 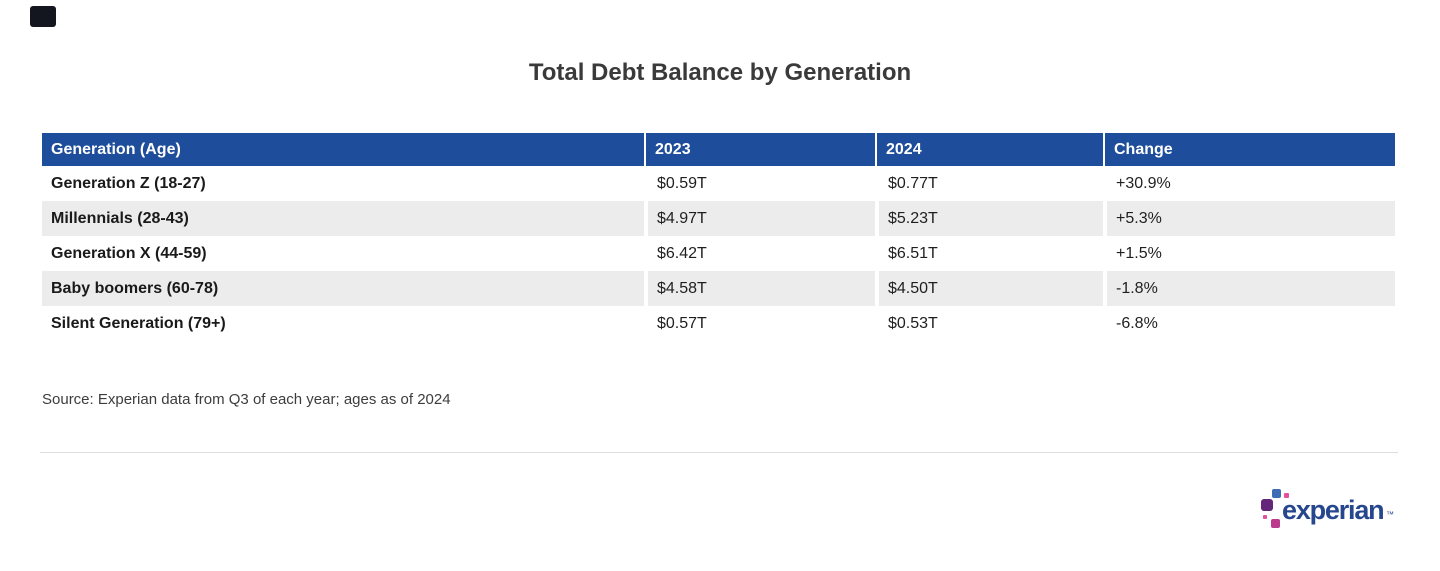 What do you see at coordinates (1275, 523) in the screenshot?
I see `logo-square-magenta-icon` at bounding box center [1275, 523].